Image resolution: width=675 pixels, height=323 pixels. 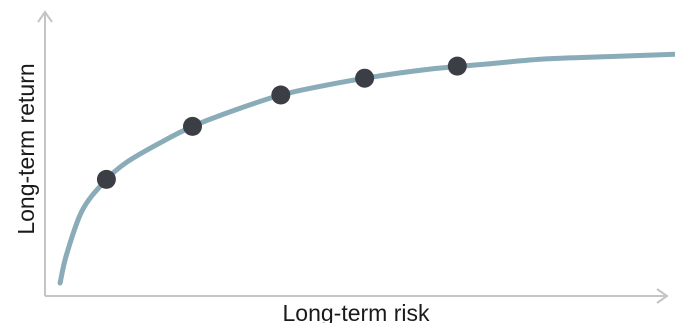 What do you see at coordinates (26, 148) in the screenshot?
I see `y-axis-label: Long-term return` at bounding box center [26, 148].